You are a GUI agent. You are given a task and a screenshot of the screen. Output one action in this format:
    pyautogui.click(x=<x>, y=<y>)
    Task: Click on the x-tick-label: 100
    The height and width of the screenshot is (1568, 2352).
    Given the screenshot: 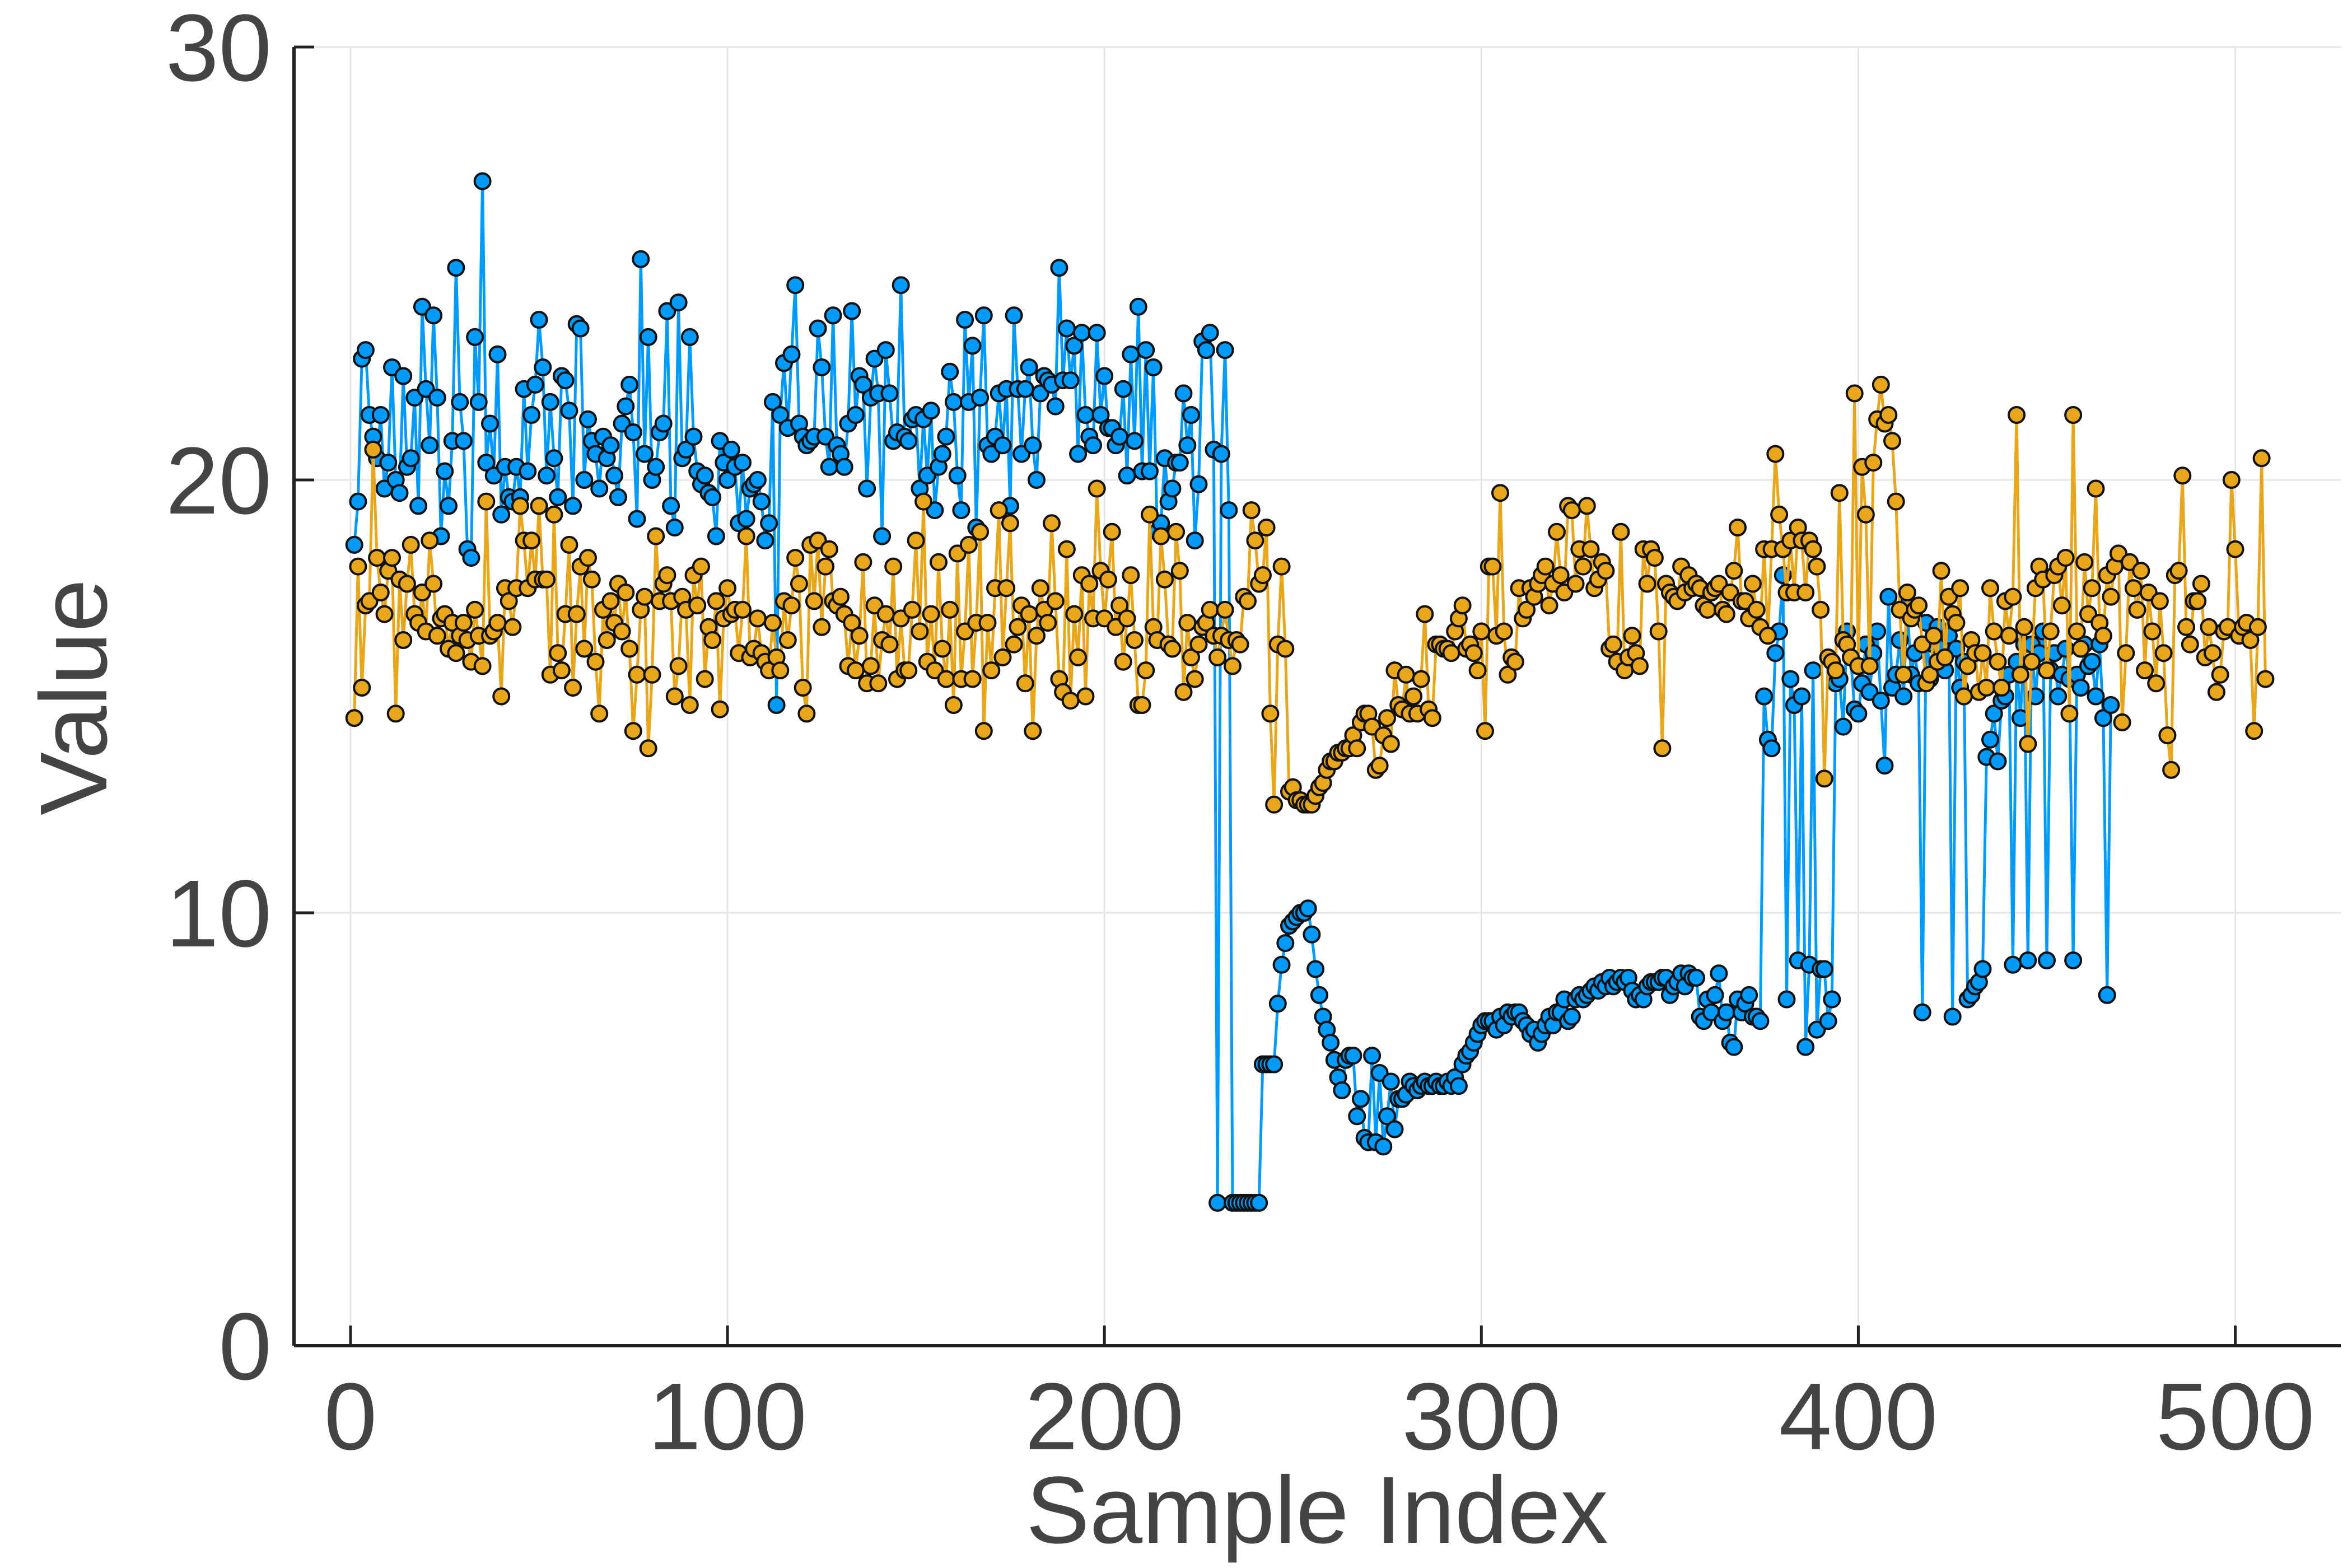 What is the action you would take?
    pyautogui.click(x=728, y=1417)
    